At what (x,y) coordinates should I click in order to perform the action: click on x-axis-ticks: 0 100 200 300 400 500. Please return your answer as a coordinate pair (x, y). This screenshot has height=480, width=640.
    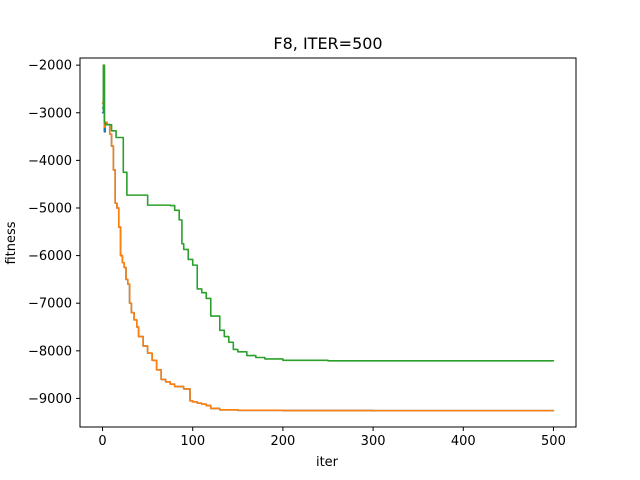
    Looking at the image, I should click on (332, 438).